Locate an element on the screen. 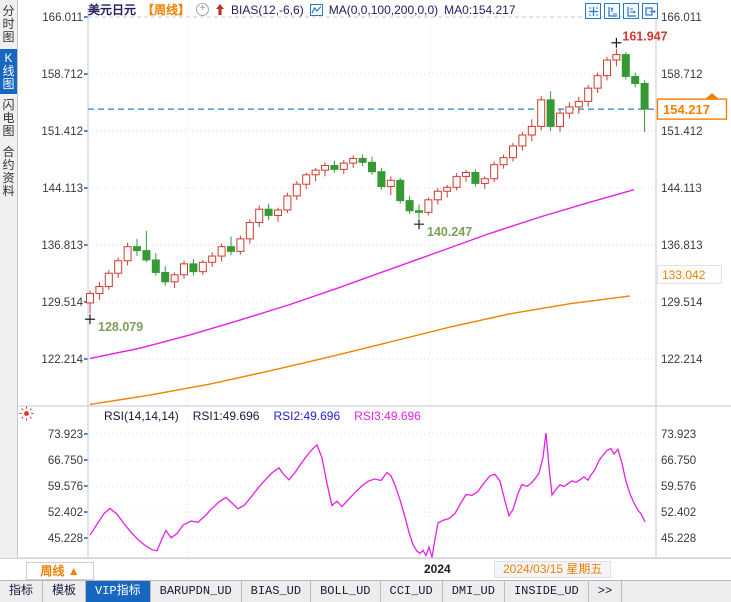  crosshair-tool-icon is located at coordinates (593, 11).